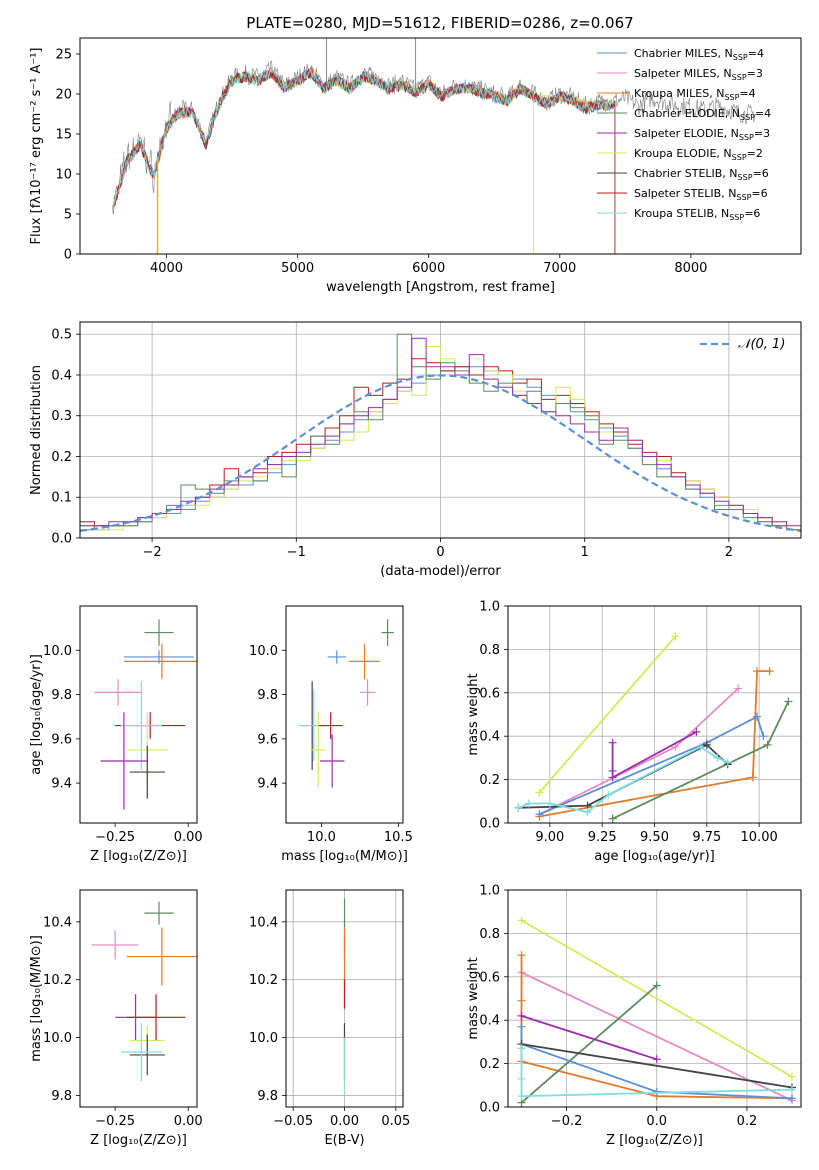 The width and height of the screenshot is (819, 1170). Describe the element at coordinates (398, 837) in the screenshot. I see `x-tick-label: 10.5` at that location.